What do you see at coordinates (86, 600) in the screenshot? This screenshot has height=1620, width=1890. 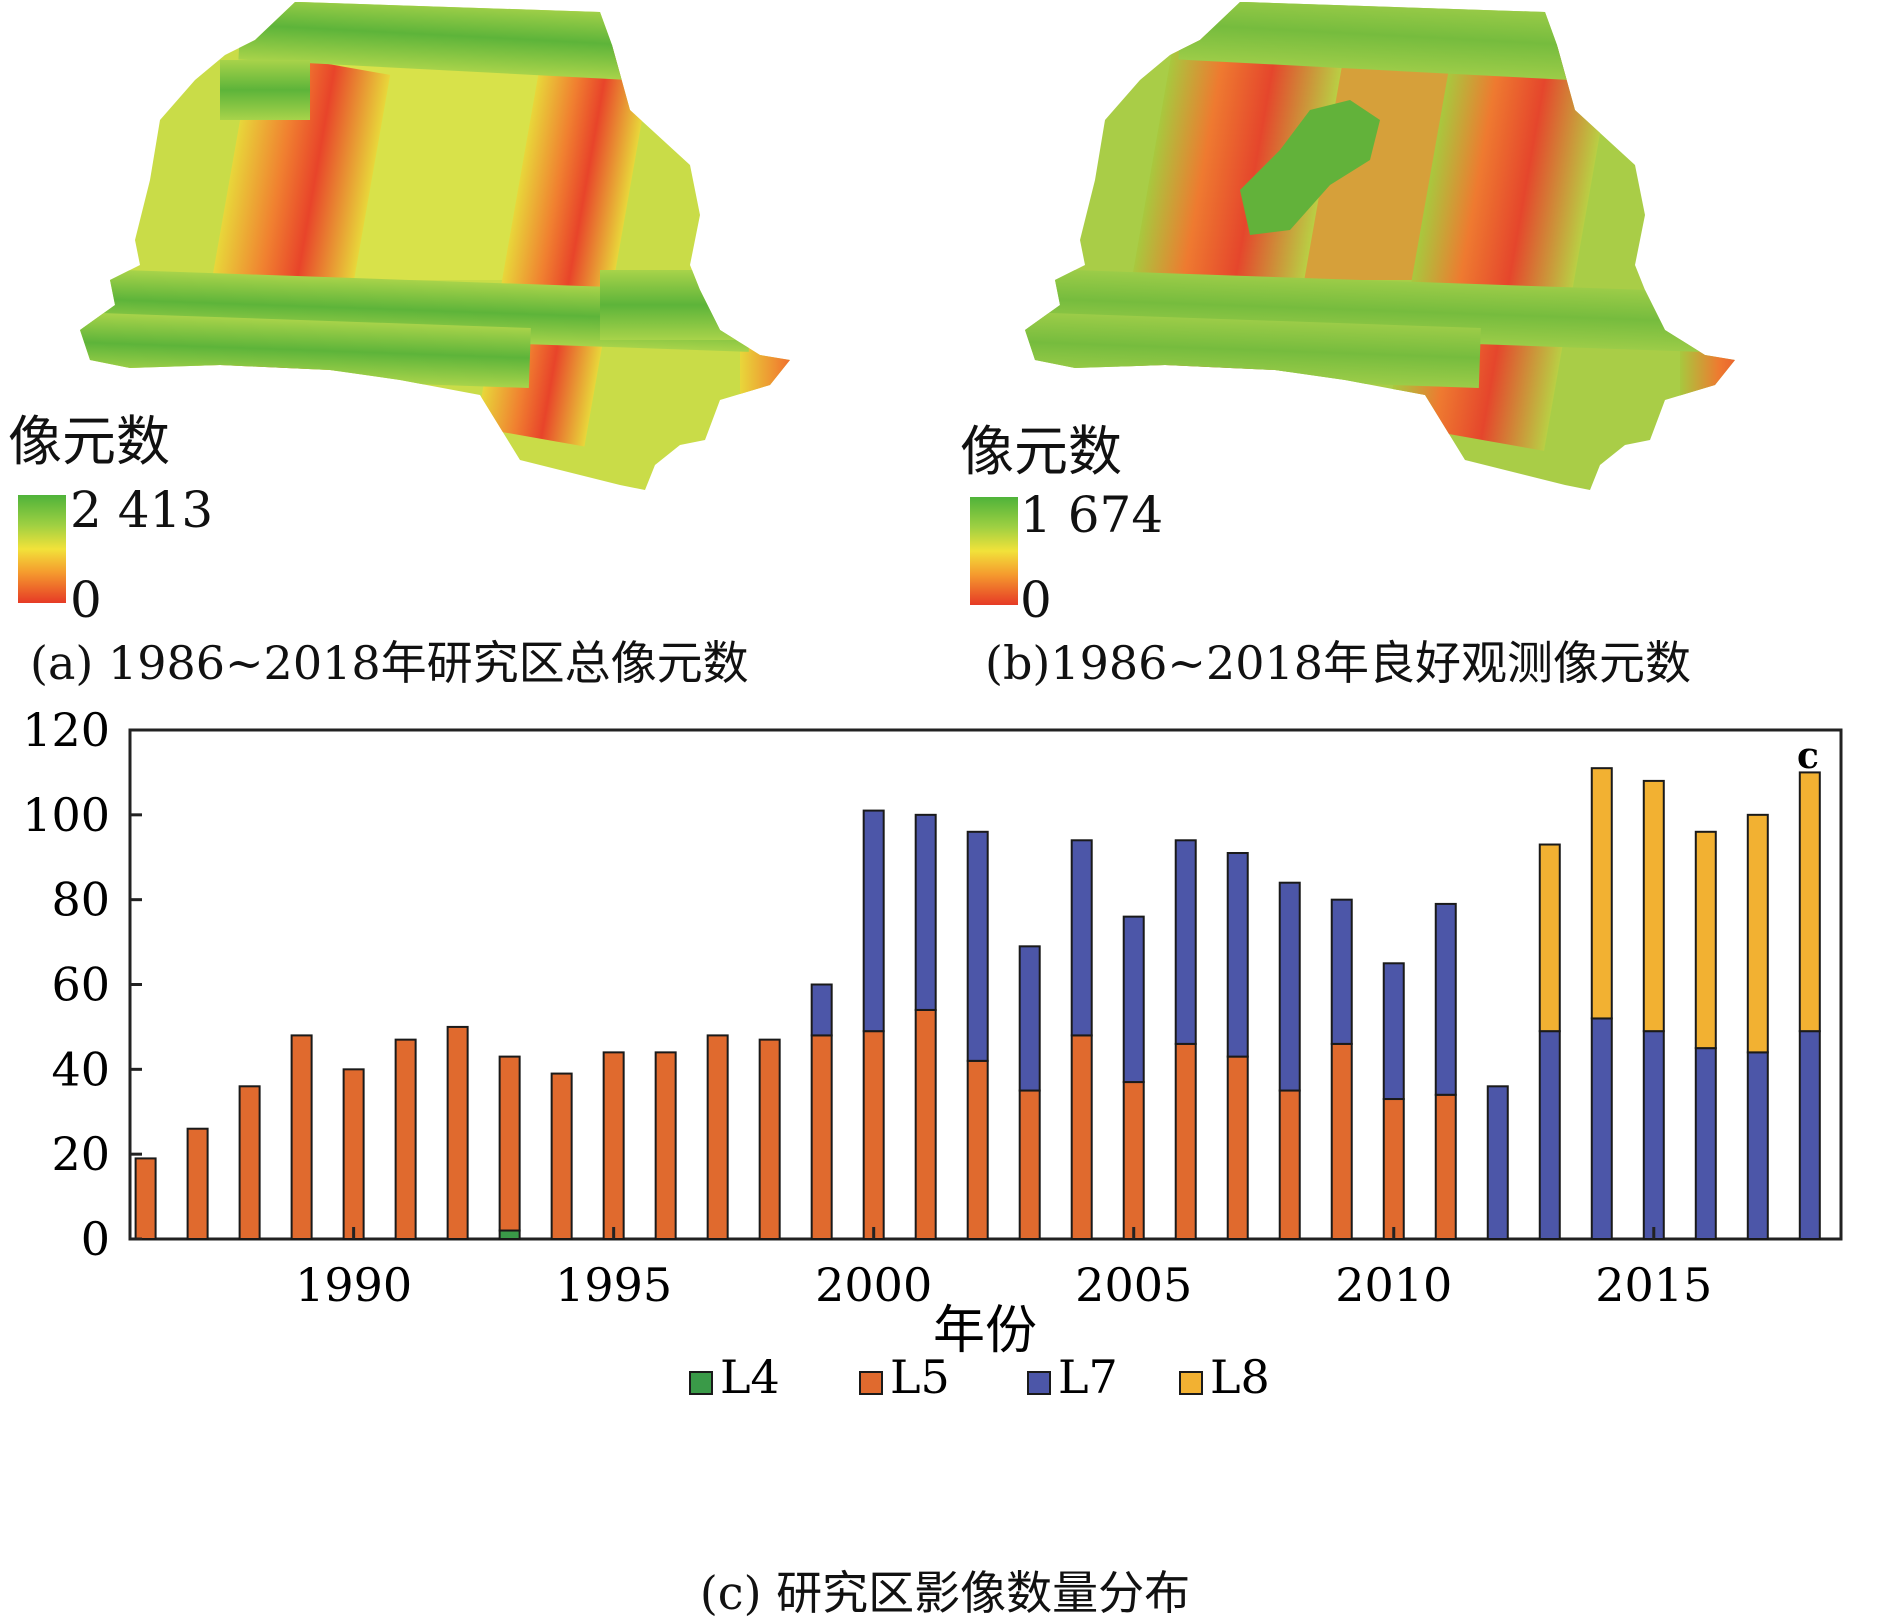 I see `legend-min-a: 0` at bounding box center [86, 600].